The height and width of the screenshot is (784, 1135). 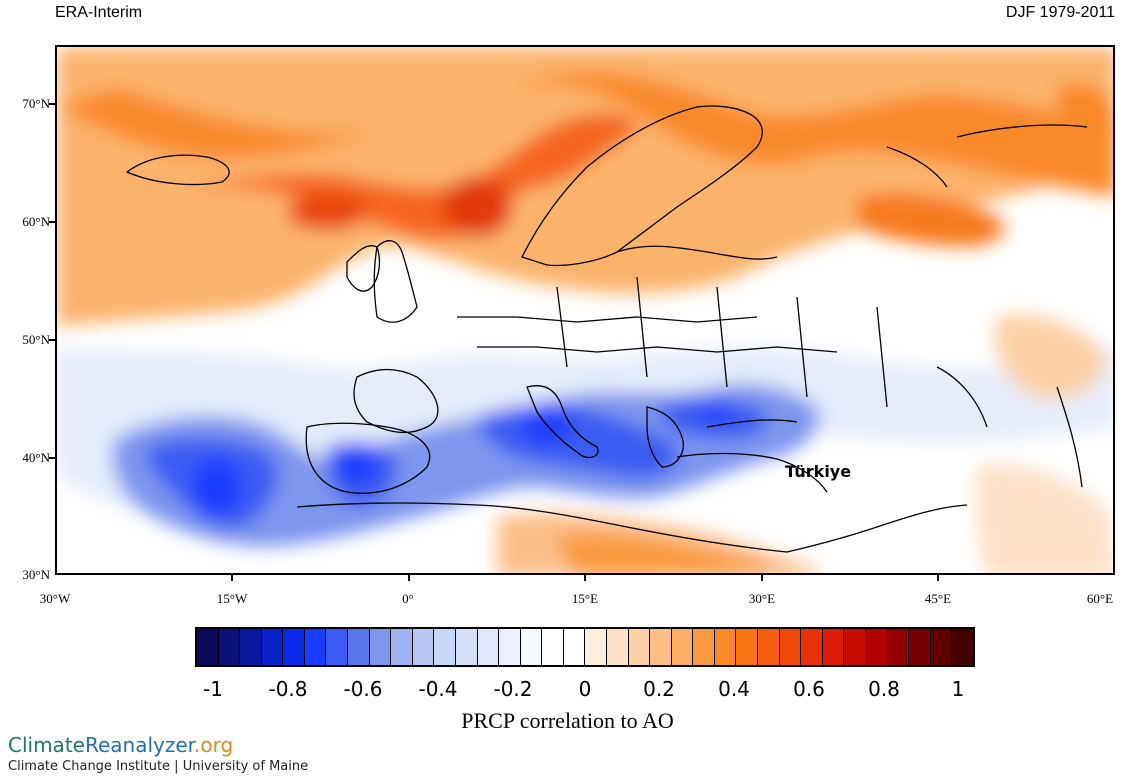 I want to click on lon-label-30w: 30°W, so click(x=55, y=598).